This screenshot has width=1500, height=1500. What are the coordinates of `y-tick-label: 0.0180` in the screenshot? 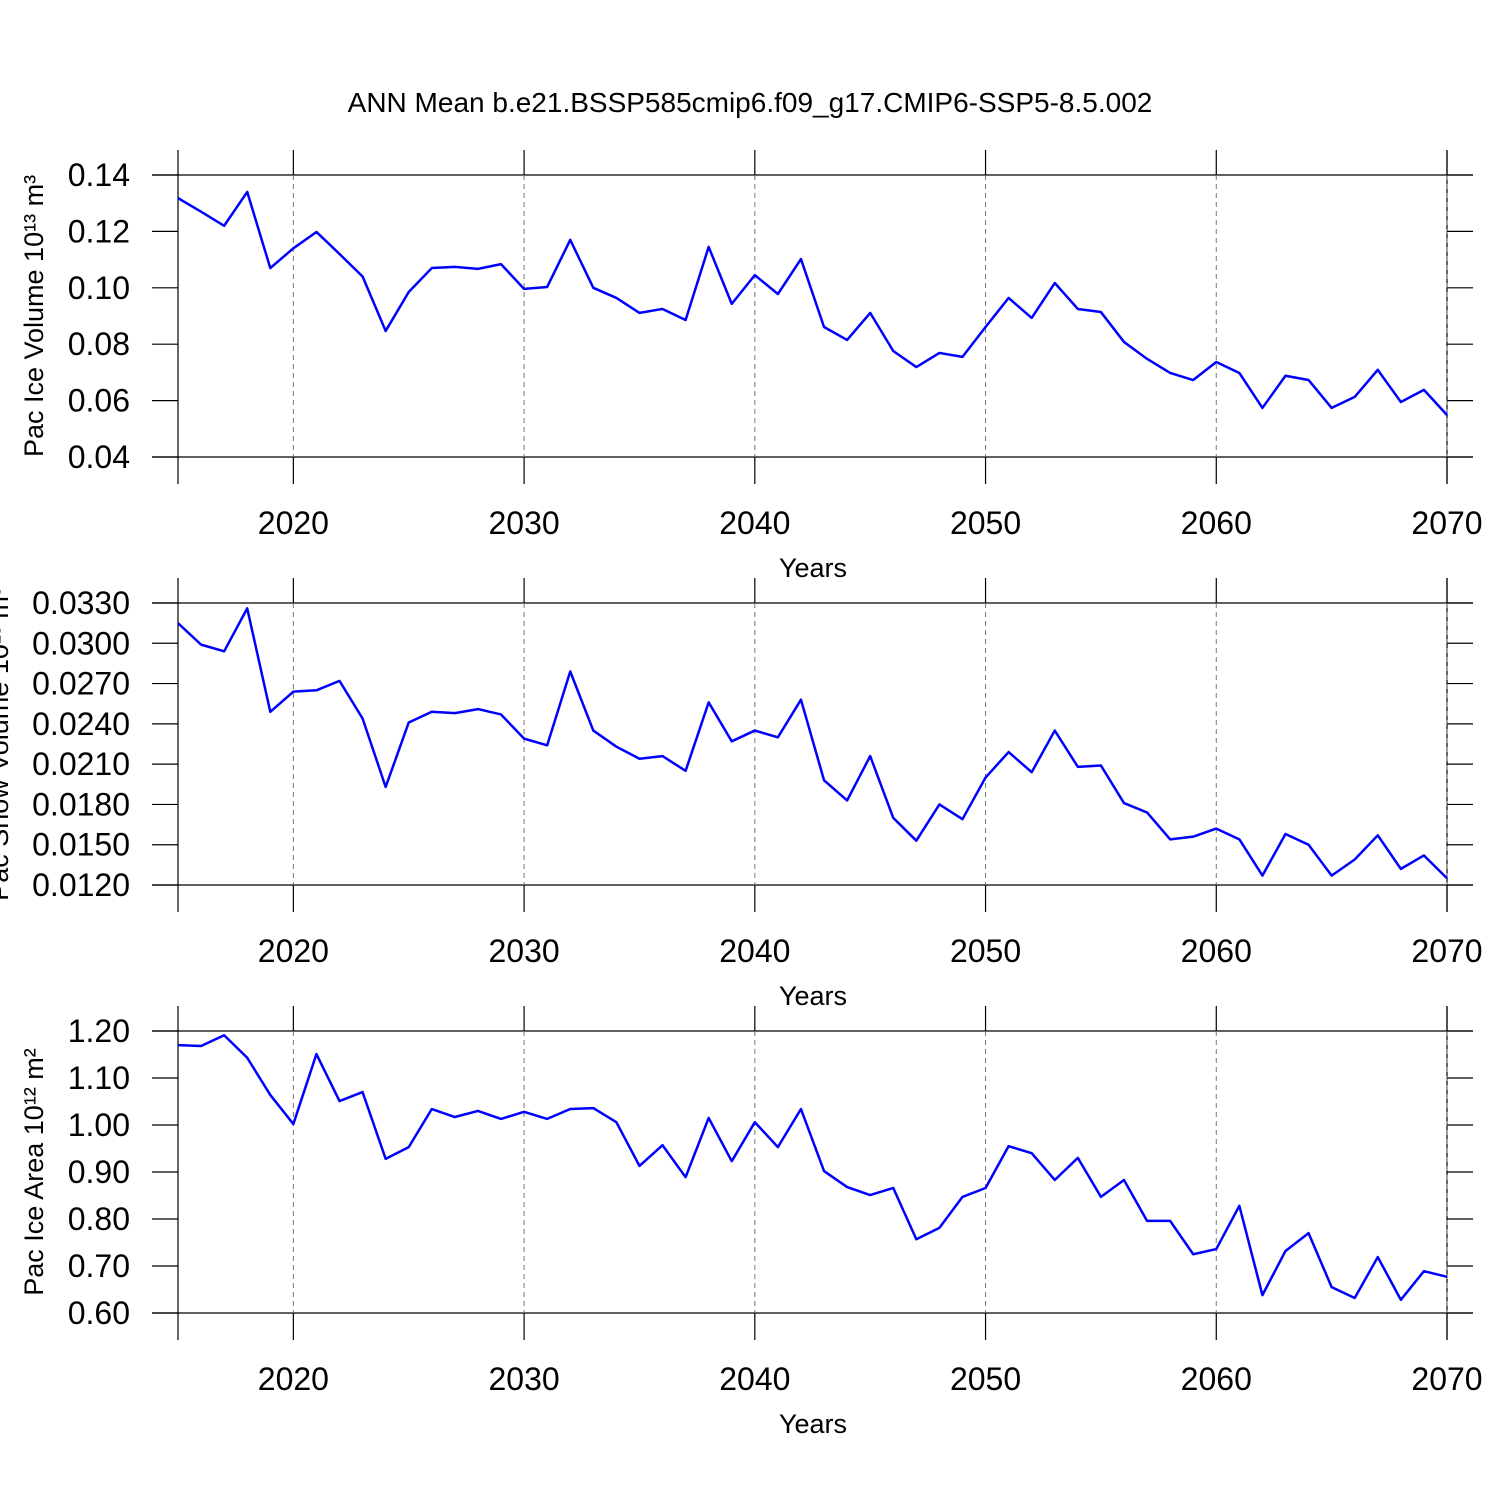 It's located at (81, 804).